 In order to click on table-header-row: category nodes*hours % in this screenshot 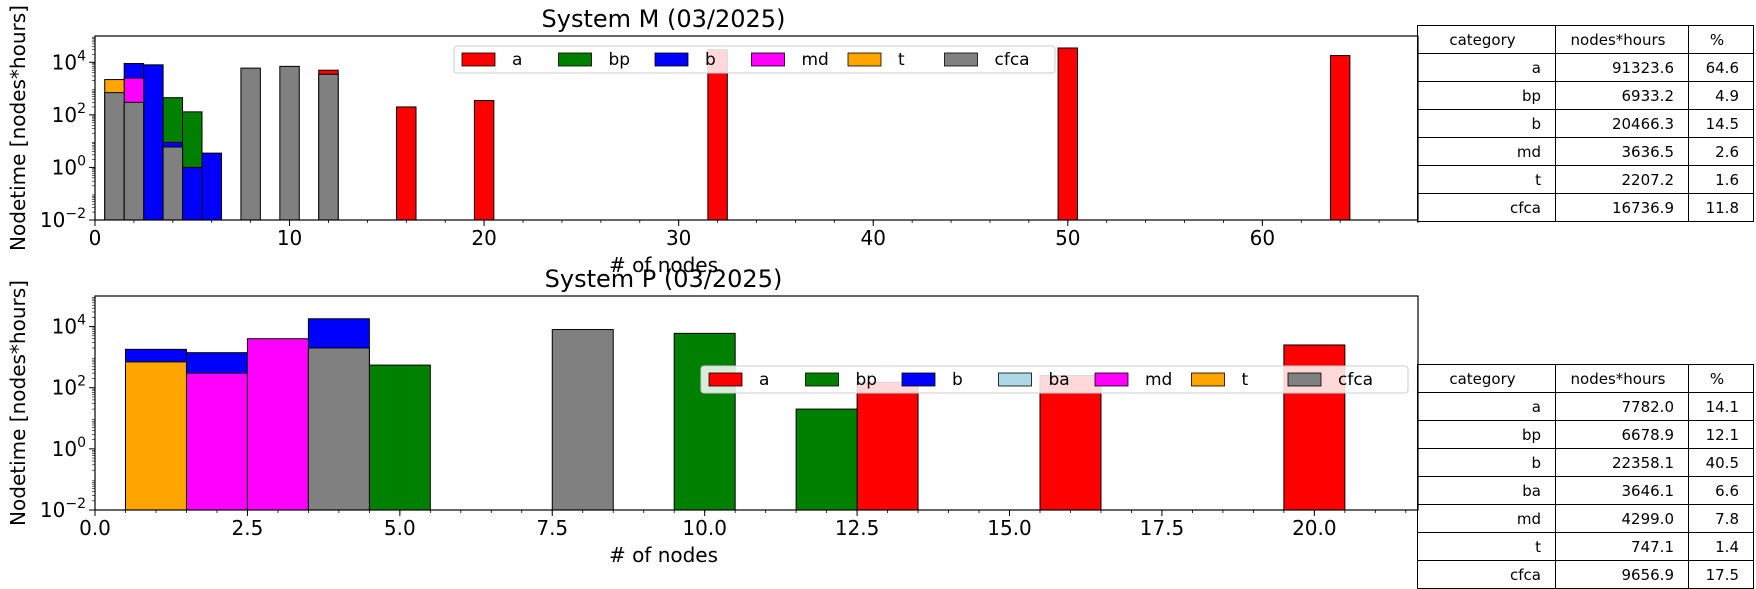, I will do `click(1585, 378)`.